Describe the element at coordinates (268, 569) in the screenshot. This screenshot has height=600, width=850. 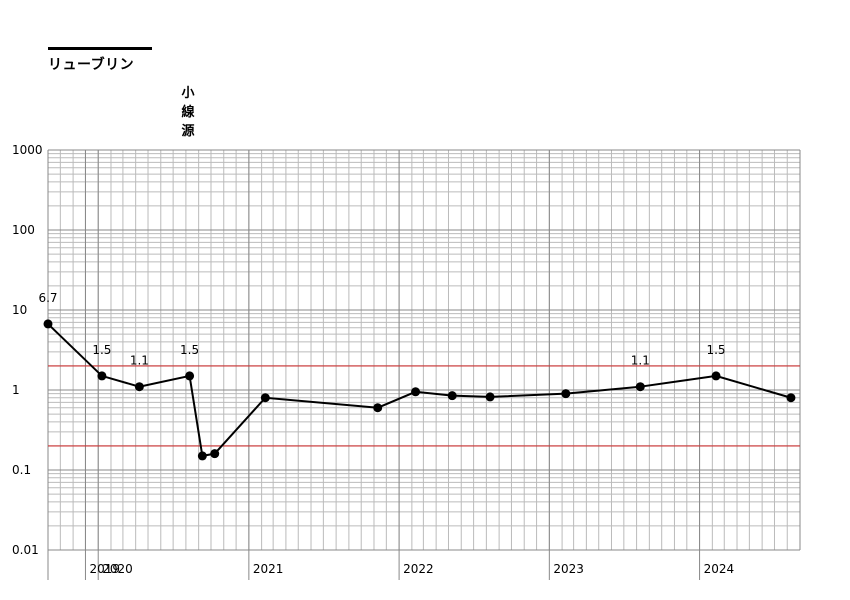
I see `x-tick-label: 2021` at that location.